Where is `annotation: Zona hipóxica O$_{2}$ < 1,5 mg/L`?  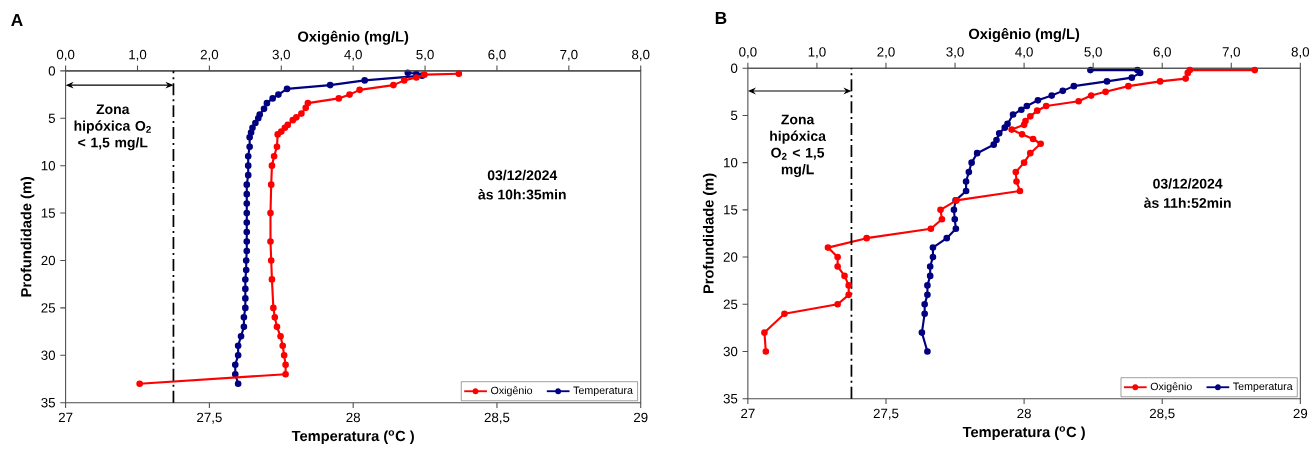
annotation: Zona hipóxica O$_{2}$ < 1,5 mg/L is located at coordinates (112, 127).